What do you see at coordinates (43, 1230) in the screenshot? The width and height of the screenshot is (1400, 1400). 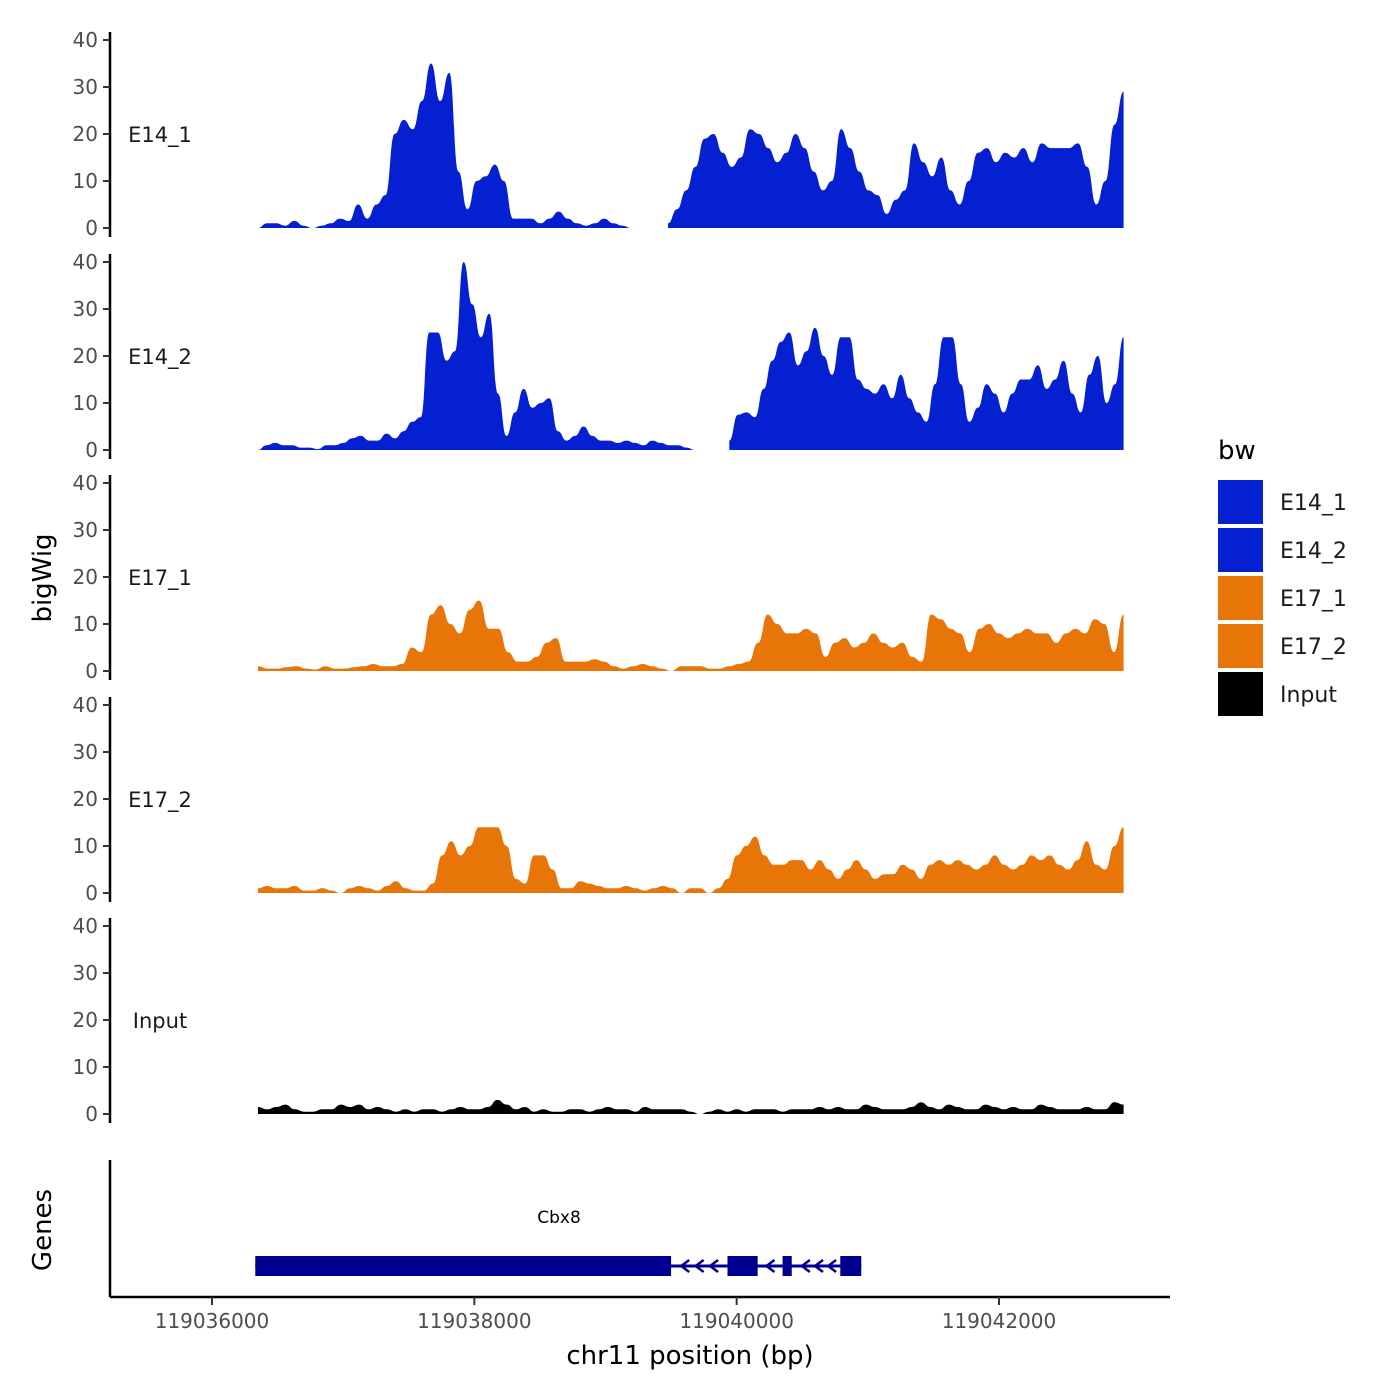 I see `genes-axis-title: Genes` at bounding box center [43, 1230].